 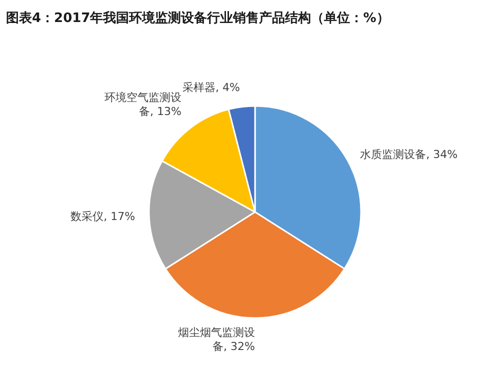 What do you see at coordinates (198, 18) in the screenshot?
I see `chart-title: 图表4：2017年我国环境监测设备行业销售产品结构（单位：%）` at bounding box center [198, 18].